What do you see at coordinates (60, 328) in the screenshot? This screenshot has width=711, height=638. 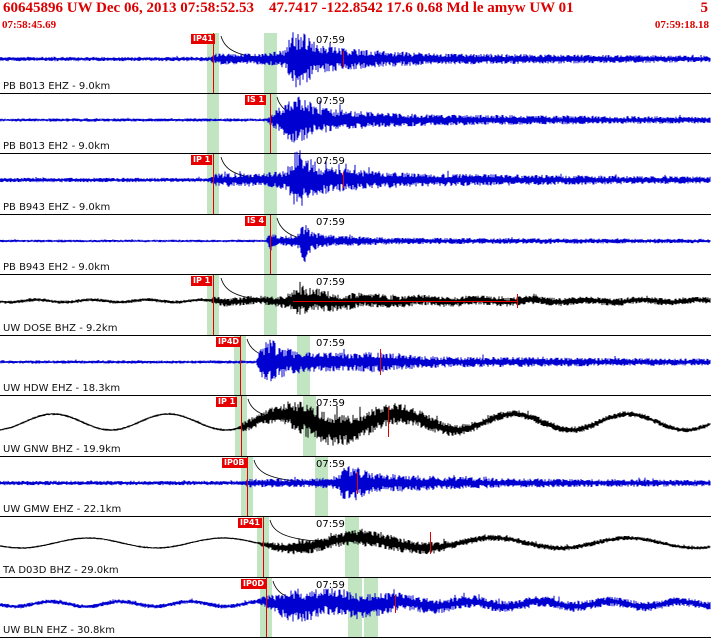 I see `station-channel-label: UW DOSE BHZ - 9.2km` at bounding box center [60, 328].